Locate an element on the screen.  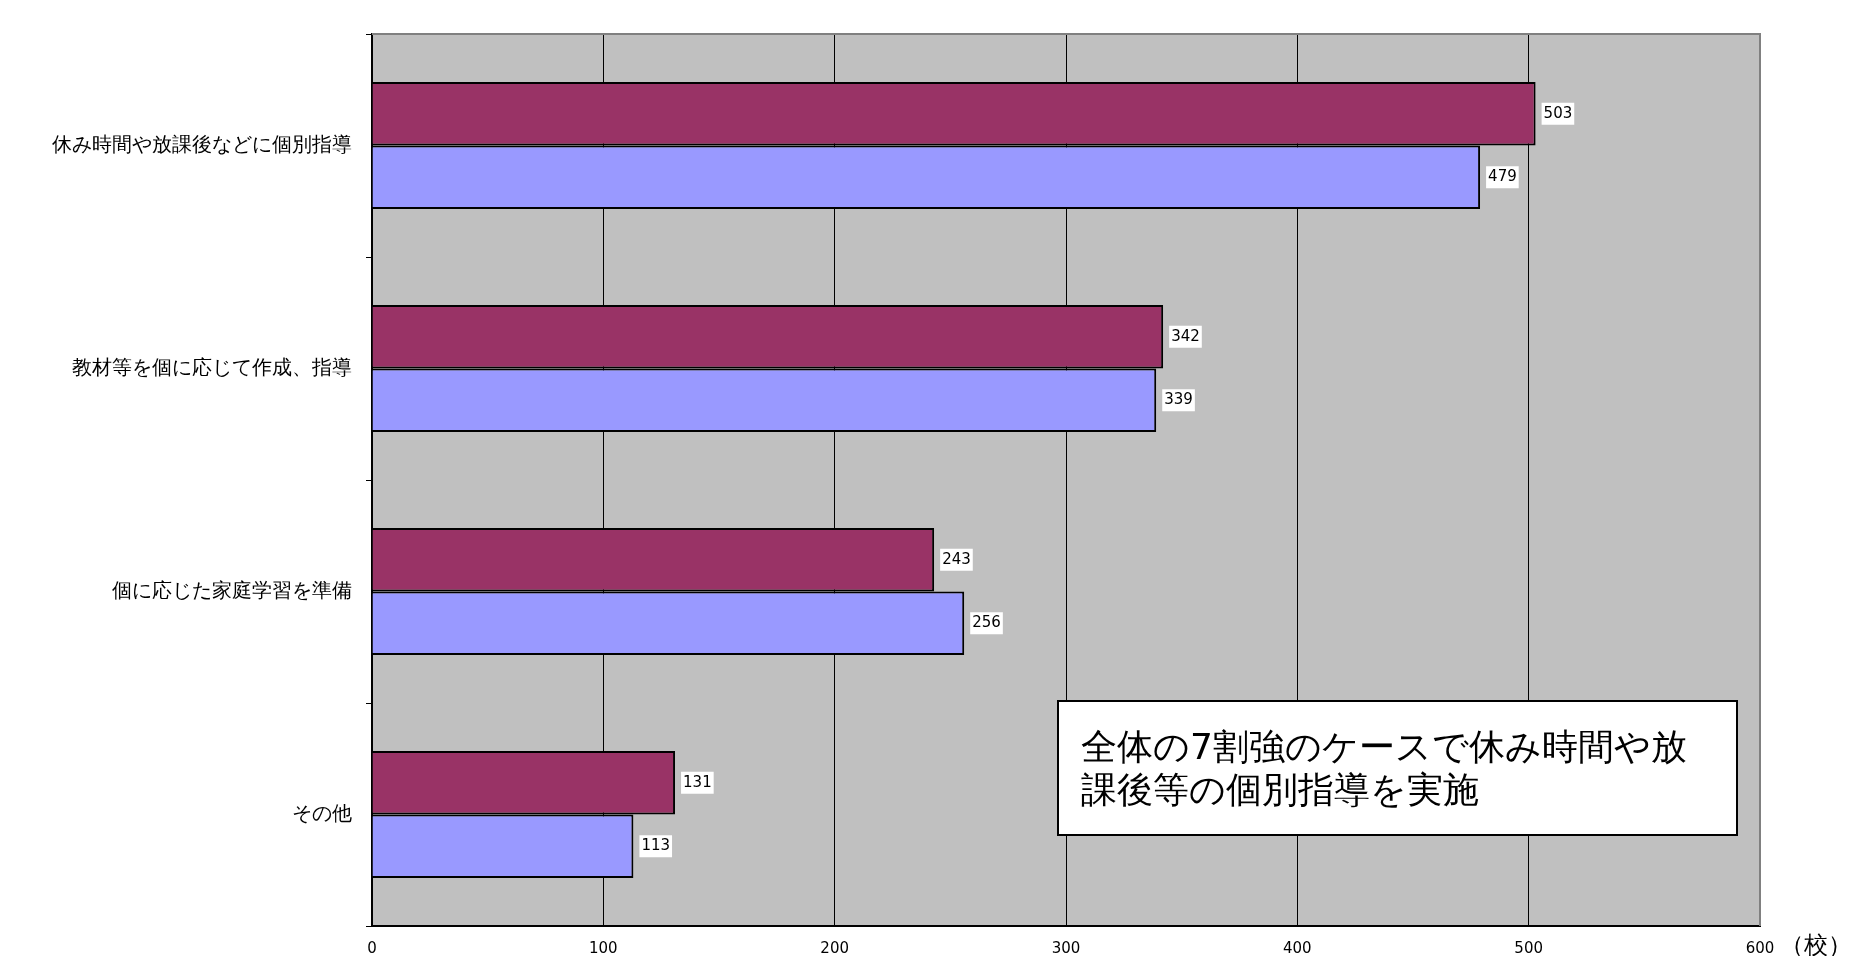
y-tick-label: 個に応じた家庭学習を準備 is located at coordinates (232, 589).